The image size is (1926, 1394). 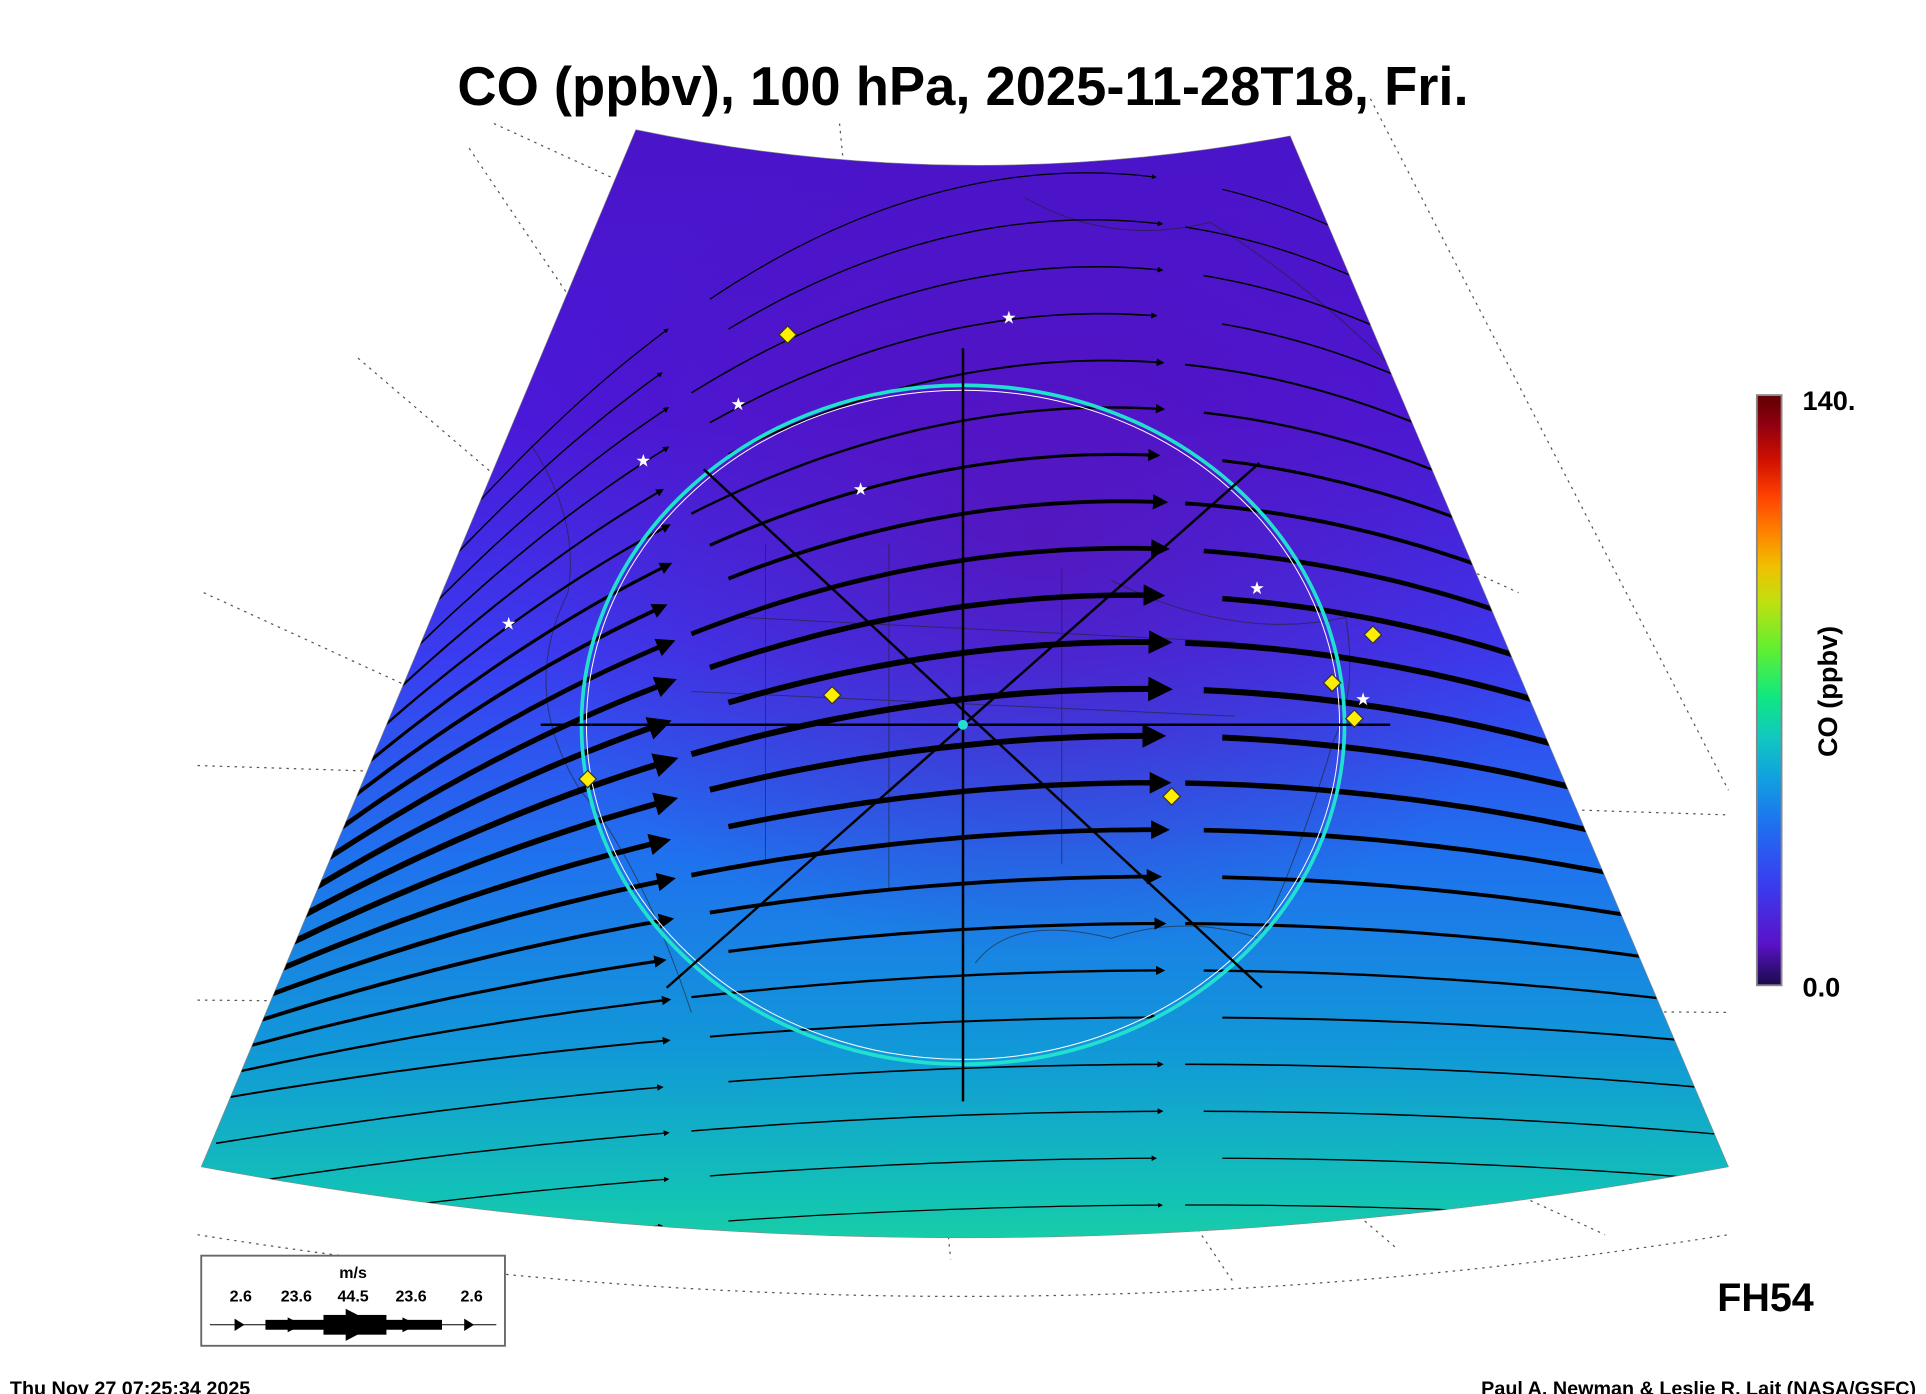 What do you see at coordinates (1827, 691) in the screenshot?
I see `colorbar-title: CO (ppbv)` at bounding box center [1827, 691].